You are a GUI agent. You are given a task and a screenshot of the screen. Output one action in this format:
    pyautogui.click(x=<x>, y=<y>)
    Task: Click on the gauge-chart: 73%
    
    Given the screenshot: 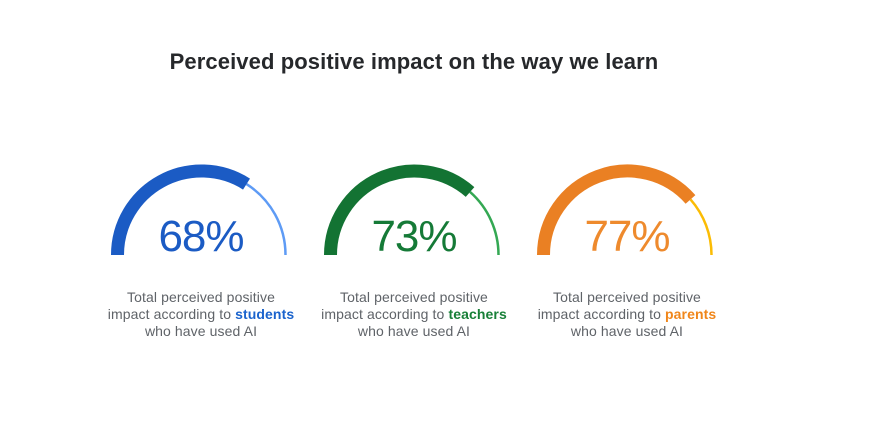 What is the action you would take?
    pyautogui.click(x=414, y=210)
    